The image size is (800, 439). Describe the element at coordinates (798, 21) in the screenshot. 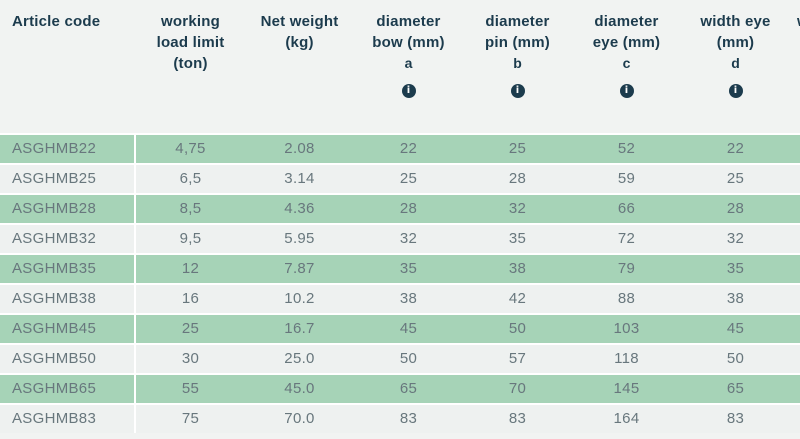

I see `header-label: w` at that location.